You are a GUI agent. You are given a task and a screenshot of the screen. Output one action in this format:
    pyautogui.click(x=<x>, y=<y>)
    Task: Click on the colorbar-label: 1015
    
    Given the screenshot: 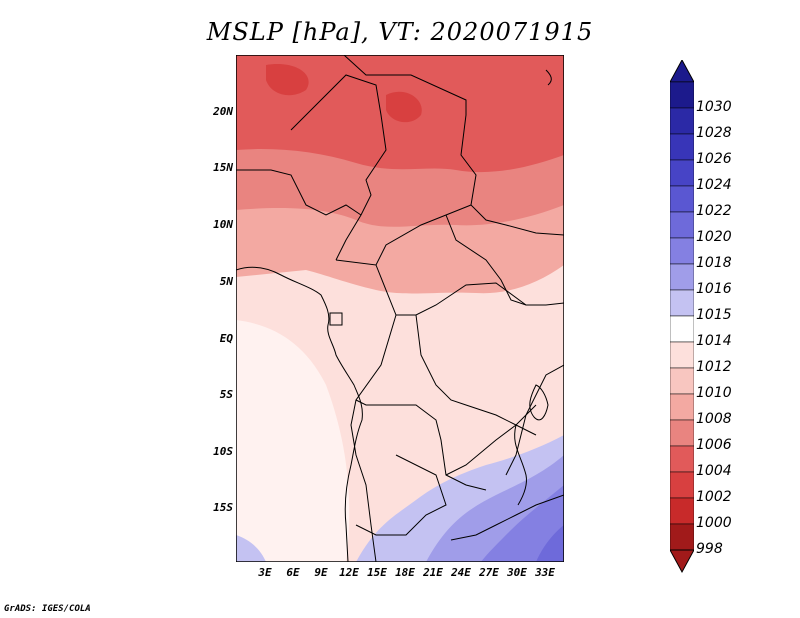 What is the action you would take?
    pyautogui.click(x=714, y=315)
    